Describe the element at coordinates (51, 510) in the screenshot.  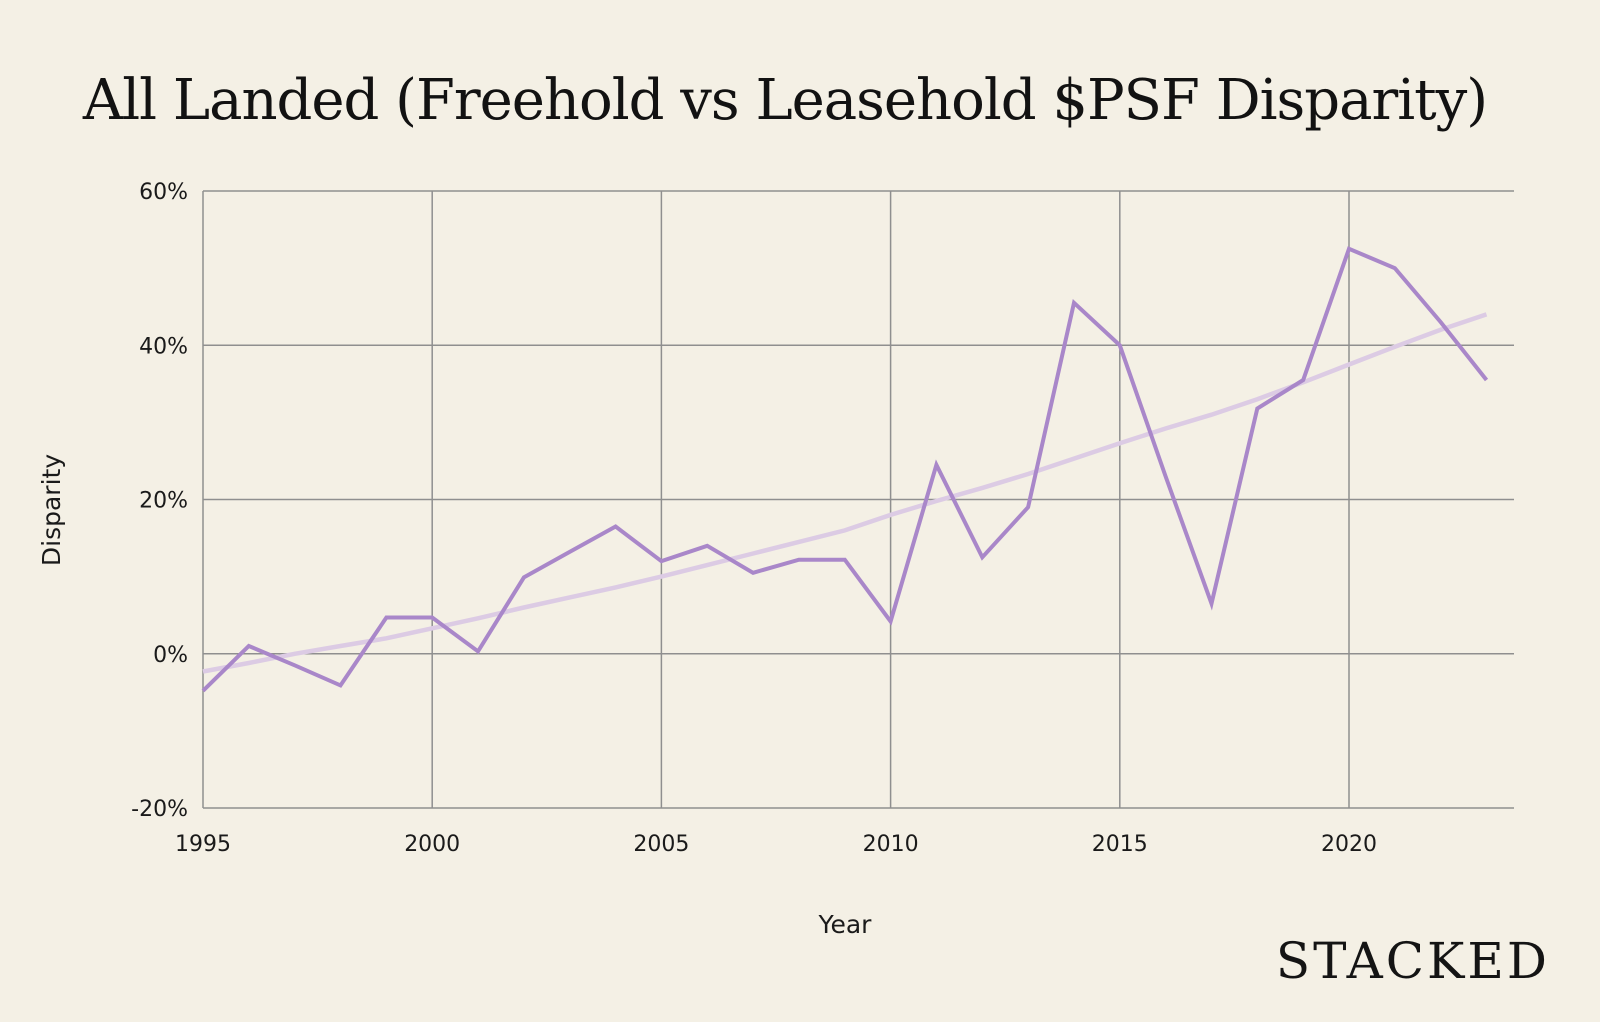
I see `y-axis-title: Disparity` at that location.